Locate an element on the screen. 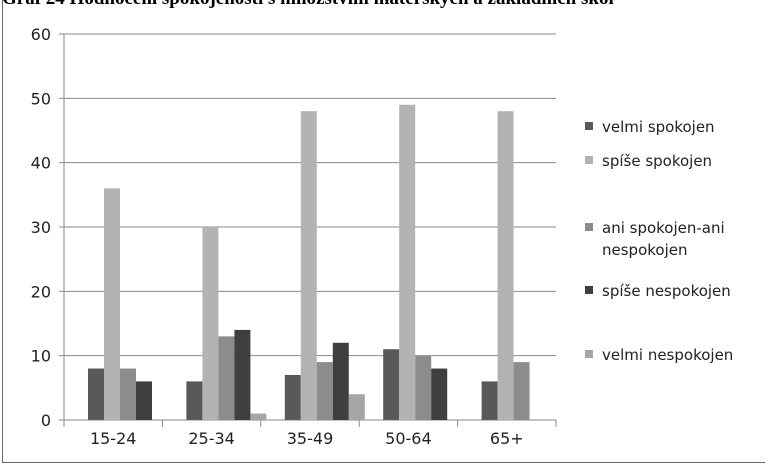  x-tick-label: 35-49 is located at coordinates (310, 438).